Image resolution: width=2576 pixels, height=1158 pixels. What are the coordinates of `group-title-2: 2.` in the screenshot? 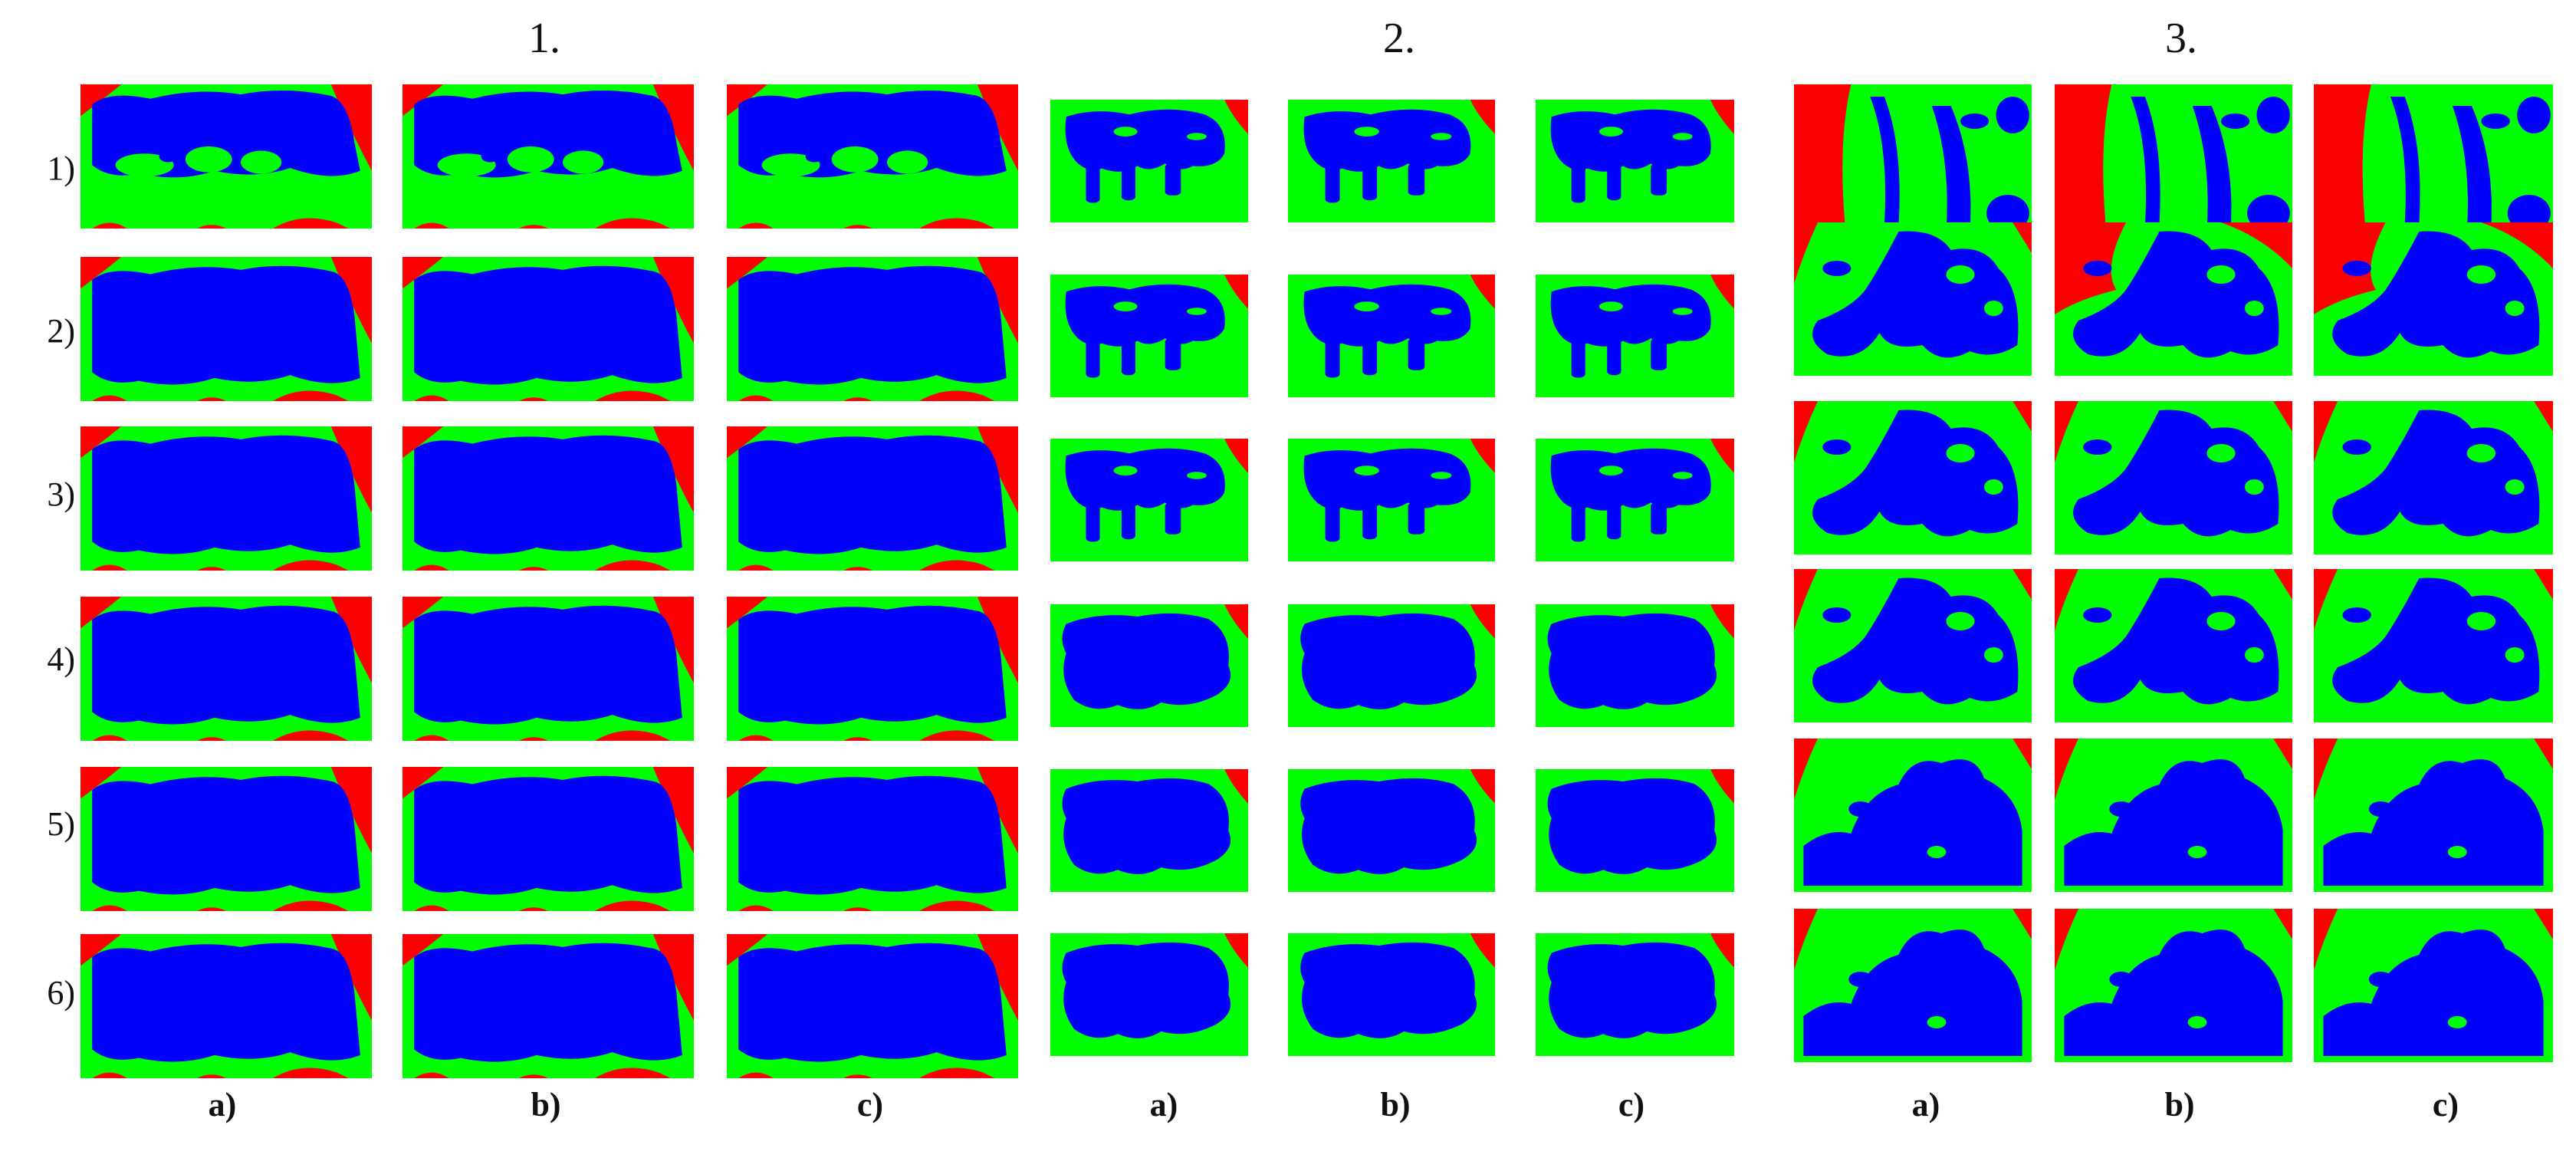 It's located at (1399, 38).